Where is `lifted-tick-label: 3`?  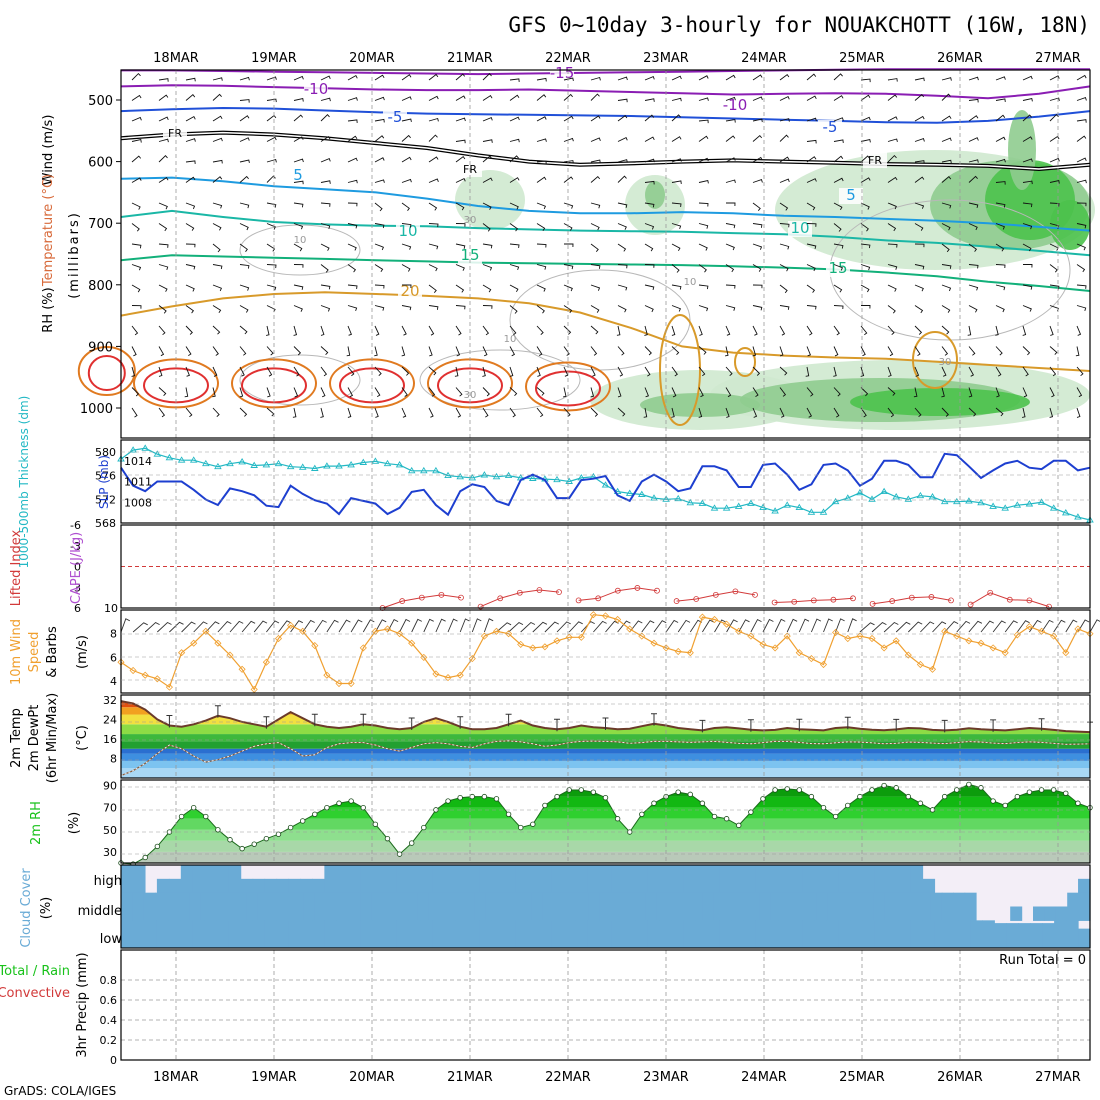 lifted-tick-label: 3 is located at coordinates (77, 587).